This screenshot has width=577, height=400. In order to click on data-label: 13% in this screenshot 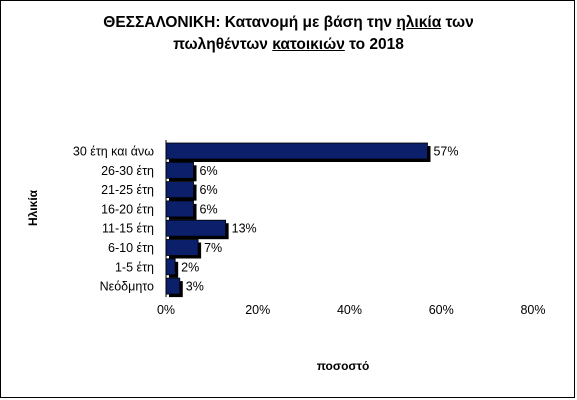, I will do `click(244, 229)`.